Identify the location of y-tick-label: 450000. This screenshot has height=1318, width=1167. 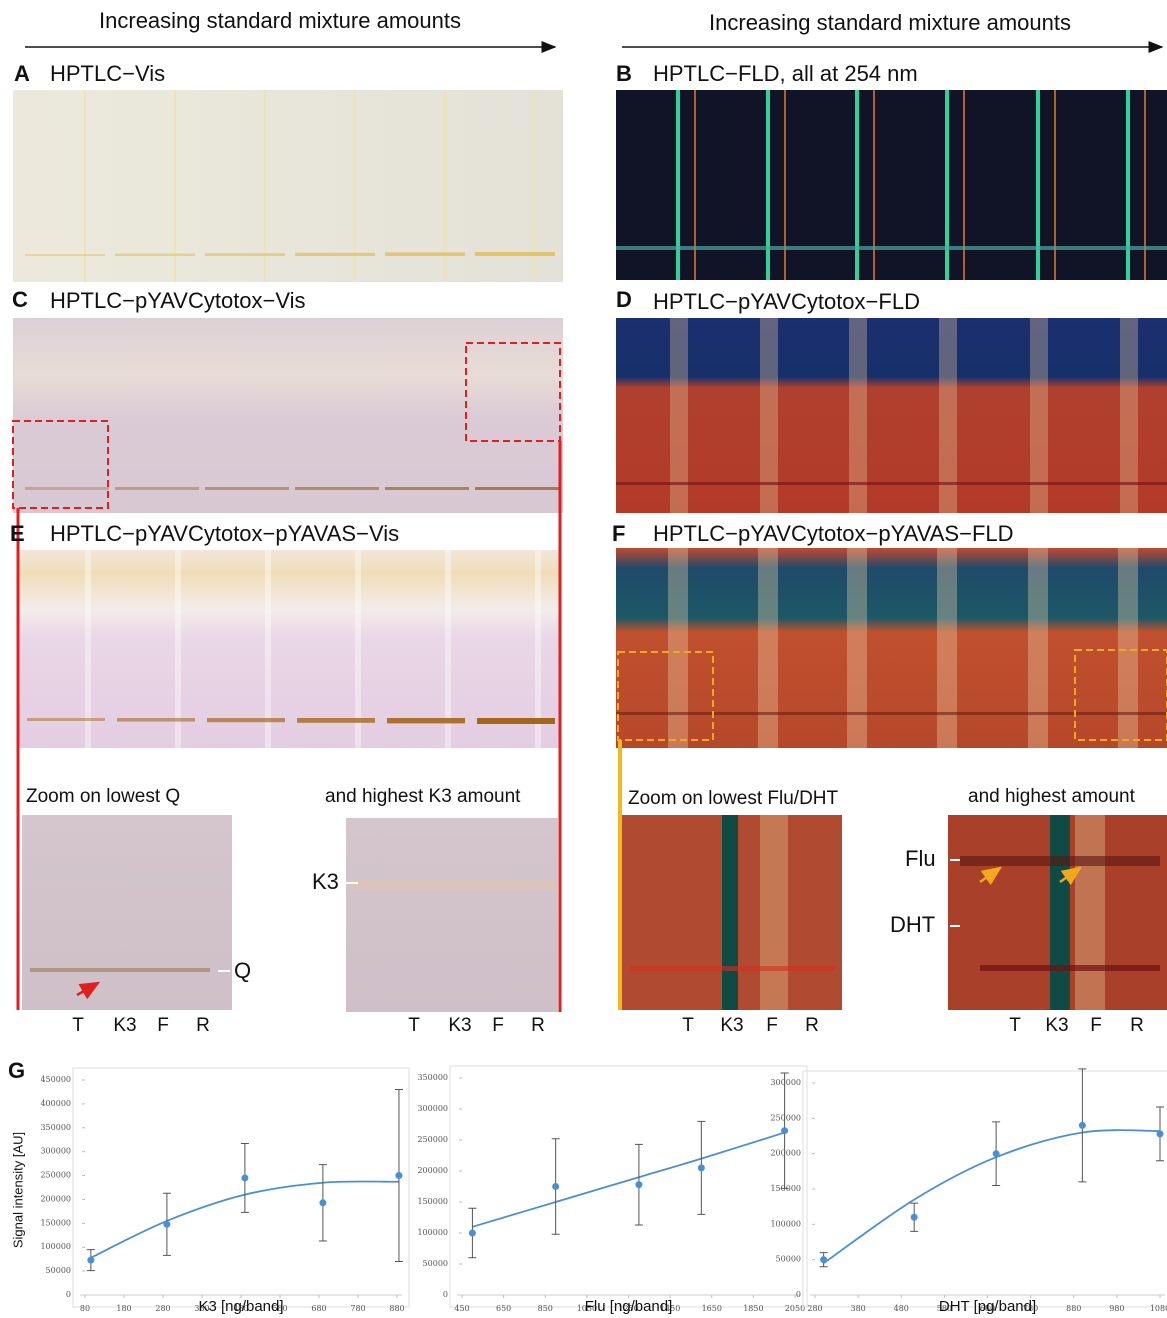
(55, 1079).